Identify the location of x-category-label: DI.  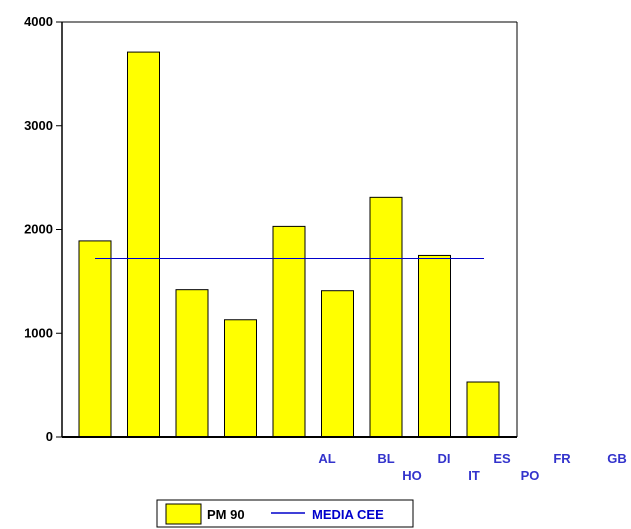
(444, 458).